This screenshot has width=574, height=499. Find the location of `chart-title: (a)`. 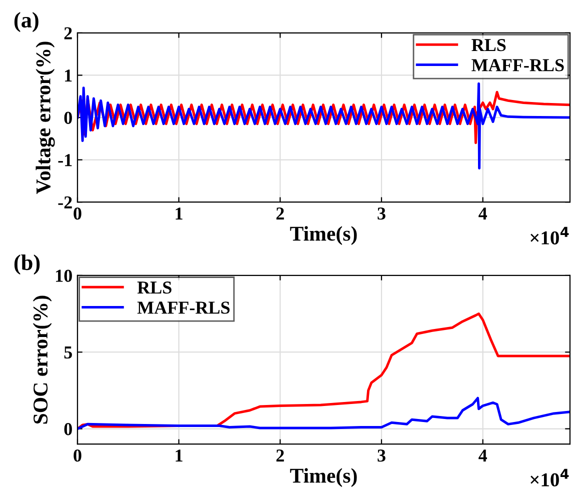

chart-title: (a) is located at coordinates (26, 22).